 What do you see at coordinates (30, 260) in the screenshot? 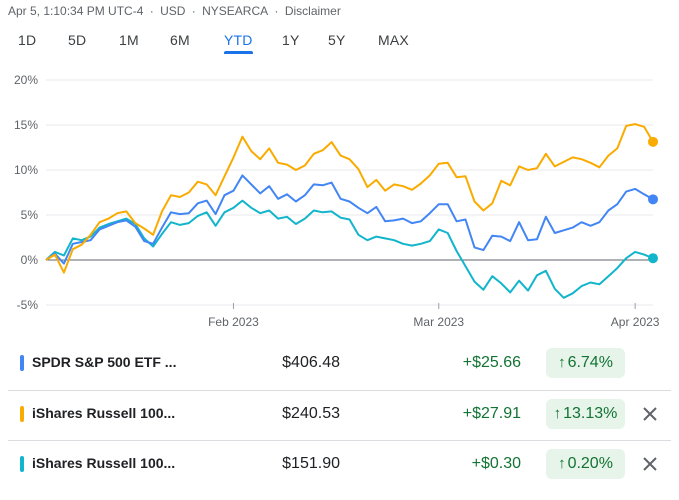
I see `y-tick-label: 0%` at bounding box center [30, 260].